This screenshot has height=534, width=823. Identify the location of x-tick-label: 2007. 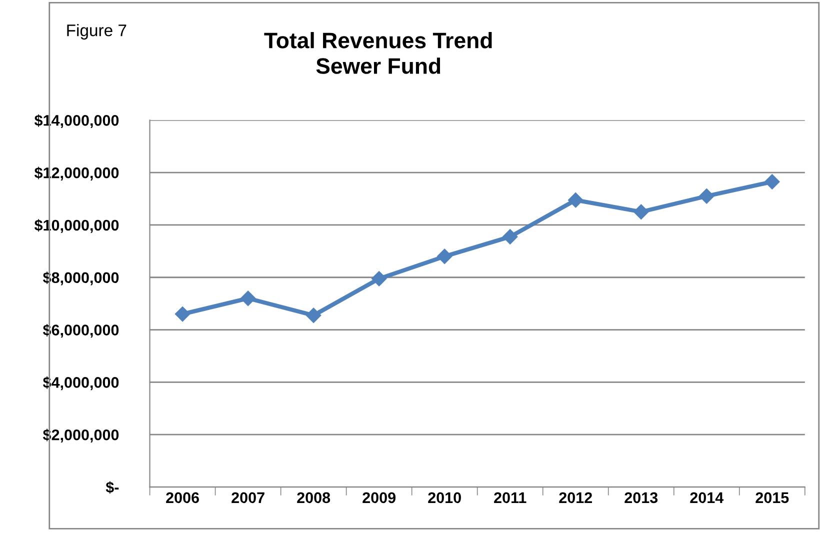
(248, 498).